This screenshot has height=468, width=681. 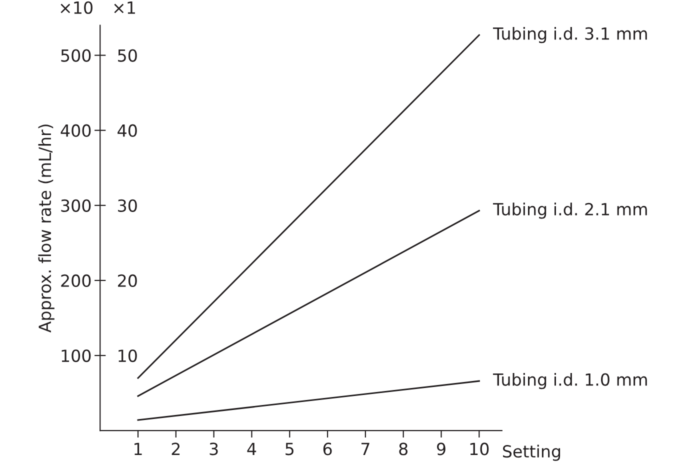 What do you see at coordinates (127, 355) in the screenshot?
I see `y2-tick-label: 10` at bounding box center [127, 355].